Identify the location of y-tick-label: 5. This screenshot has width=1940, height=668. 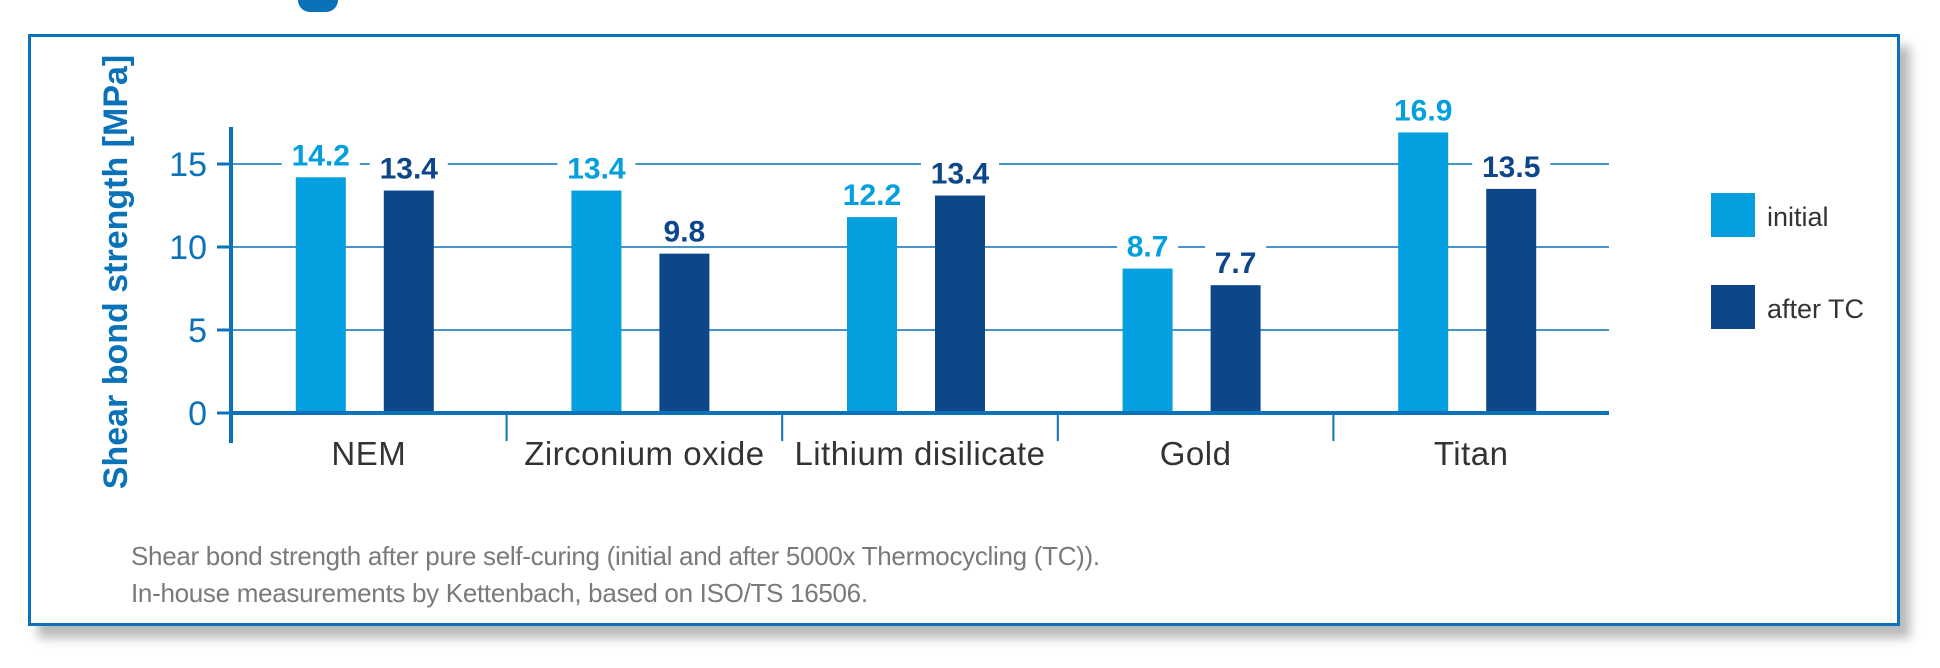
(197, 331).